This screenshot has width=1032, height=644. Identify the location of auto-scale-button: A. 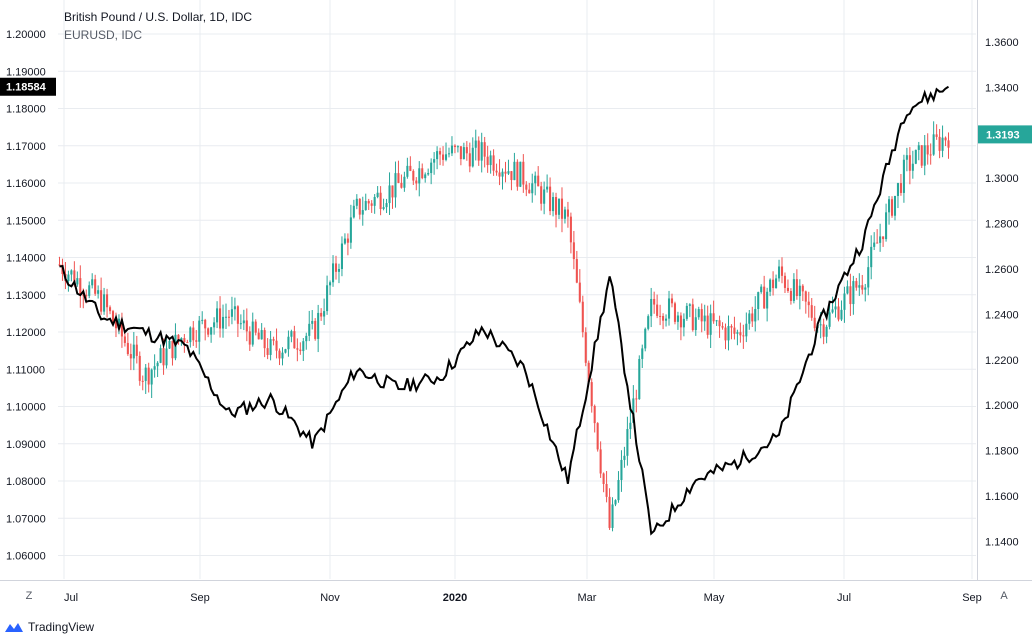
(1004, 596).